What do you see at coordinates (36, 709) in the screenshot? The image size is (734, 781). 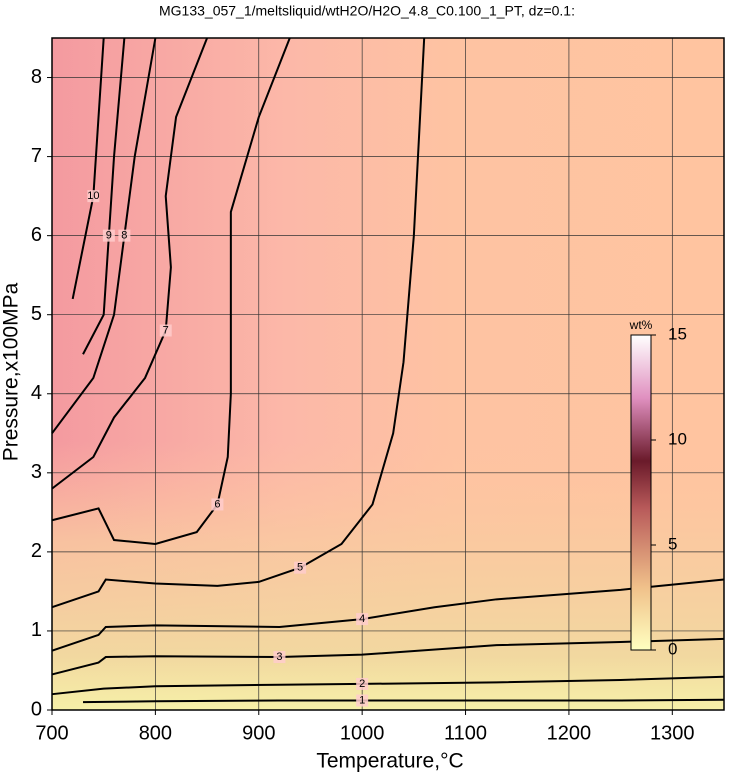 I see `y-tick-label: 0` at bounding box center [36, 709].